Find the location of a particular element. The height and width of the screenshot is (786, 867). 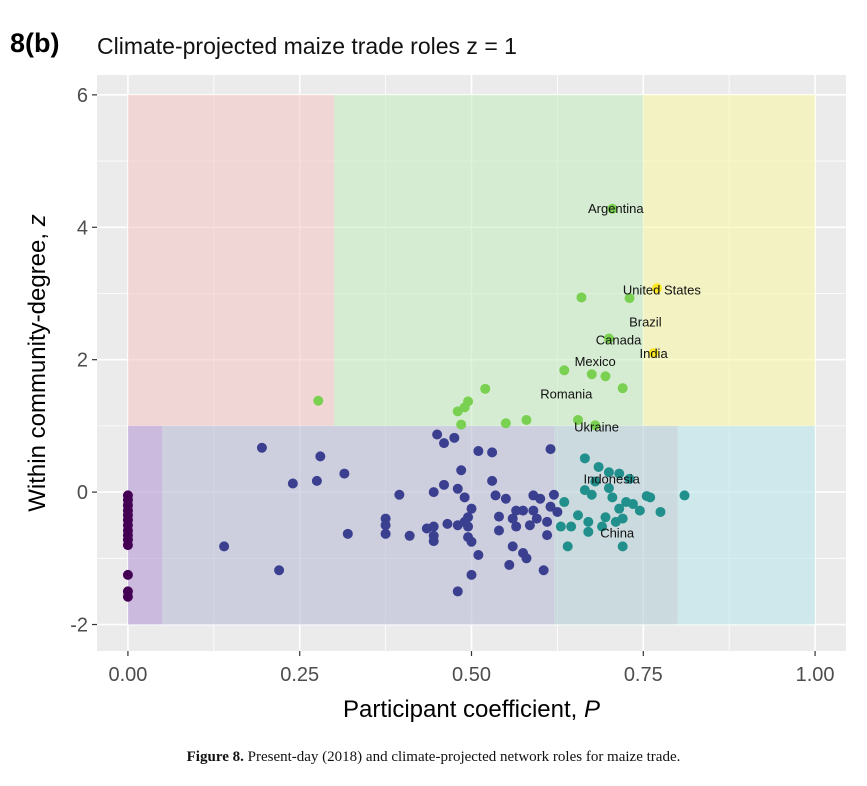

x-axis-title: Participant coefficient, P is located at coordinates (471, 709).